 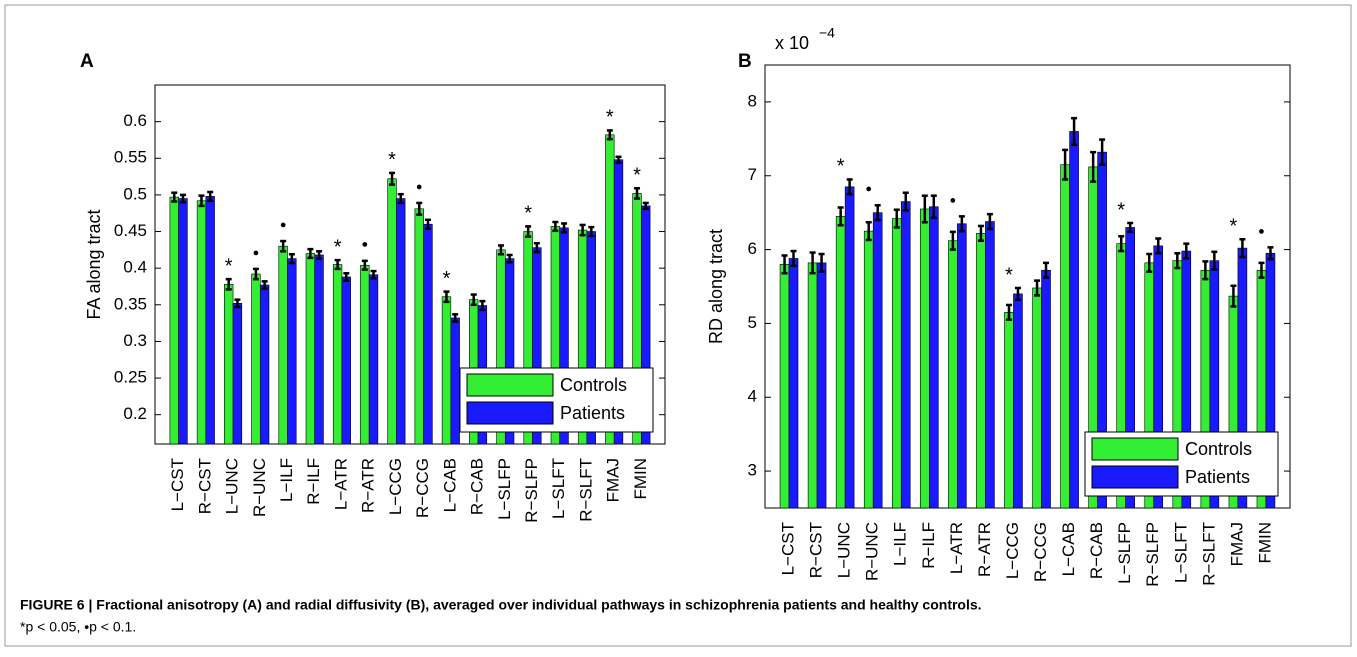 What do you see at coordinates (1135, 477) in the screenshot?
I see `legend-swatch` at bounding box center [1135, 477].